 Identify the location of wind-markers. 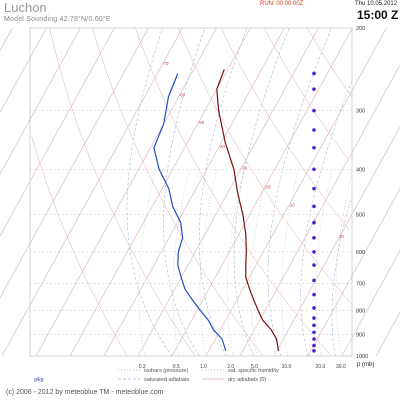
(314, 212).